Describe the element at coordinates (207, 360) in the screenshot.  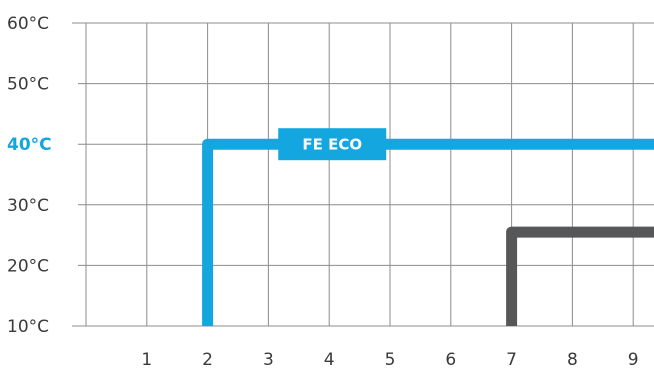
I see `x-tick-label: 2` at that location.